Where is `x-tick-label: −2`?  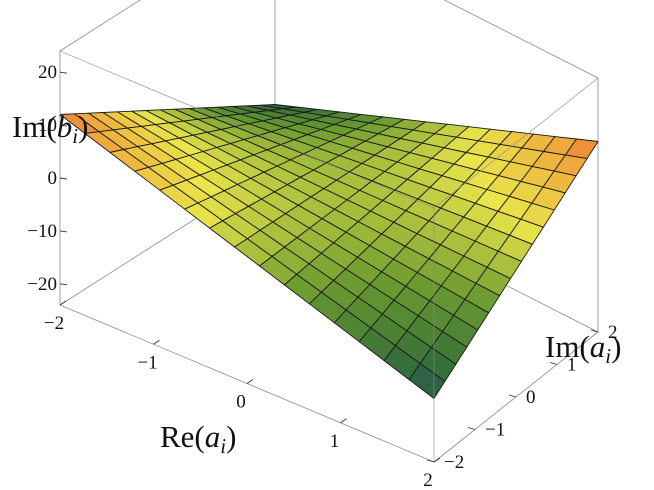 x-tick-label: −2 is located at coordinates (54, 323).